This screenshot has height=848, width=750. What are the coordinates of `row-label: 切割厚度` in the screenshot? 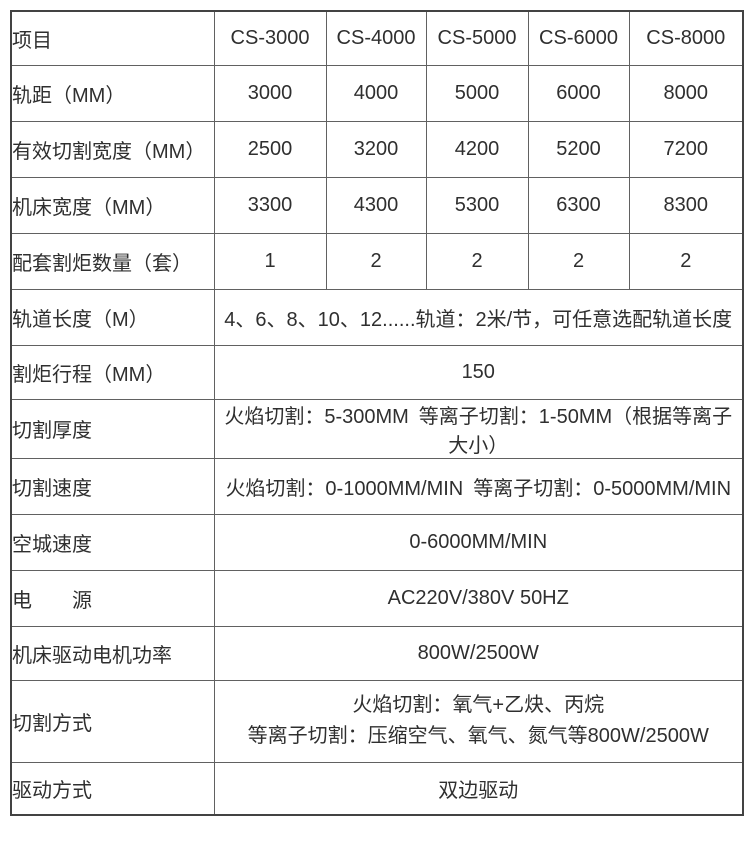 It's located at (112, 428).